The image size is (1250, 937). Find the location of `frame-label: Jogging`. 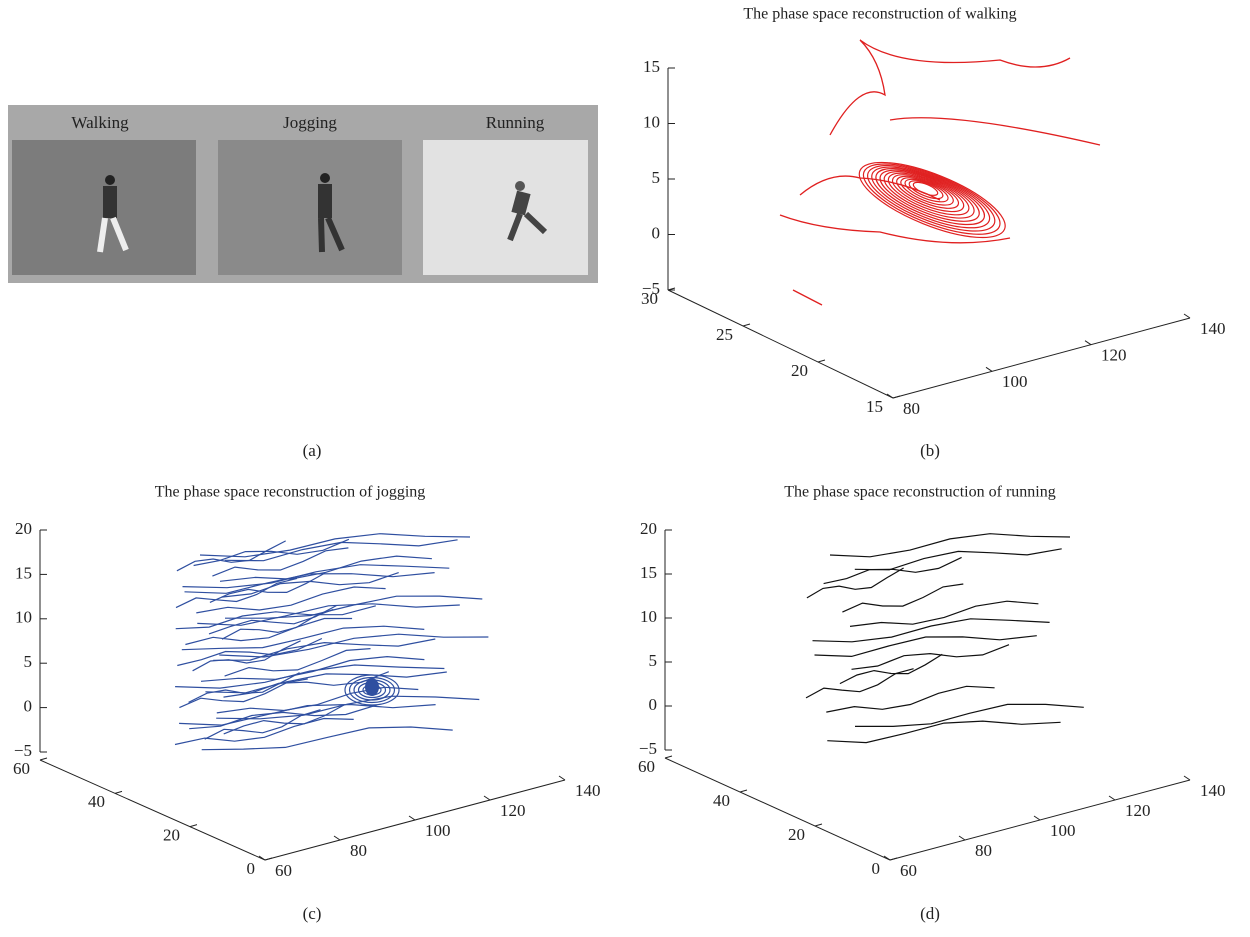

frame-label: Jogging is located at coordinates (310, 122).